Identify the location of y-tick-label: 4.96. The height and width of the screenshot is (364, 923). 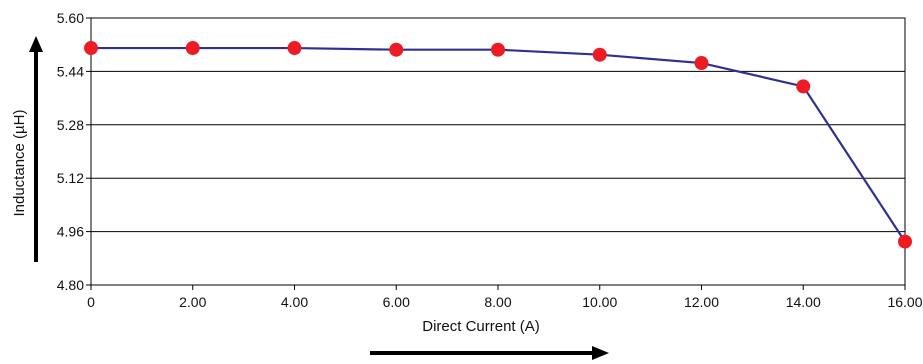
(70, 232).